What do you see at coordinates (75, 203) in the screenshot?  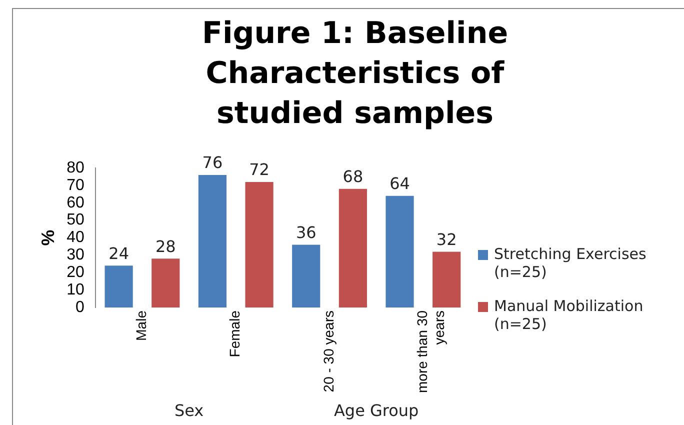 I see `y-tick-label: 60` at bounding box center [75, 203].